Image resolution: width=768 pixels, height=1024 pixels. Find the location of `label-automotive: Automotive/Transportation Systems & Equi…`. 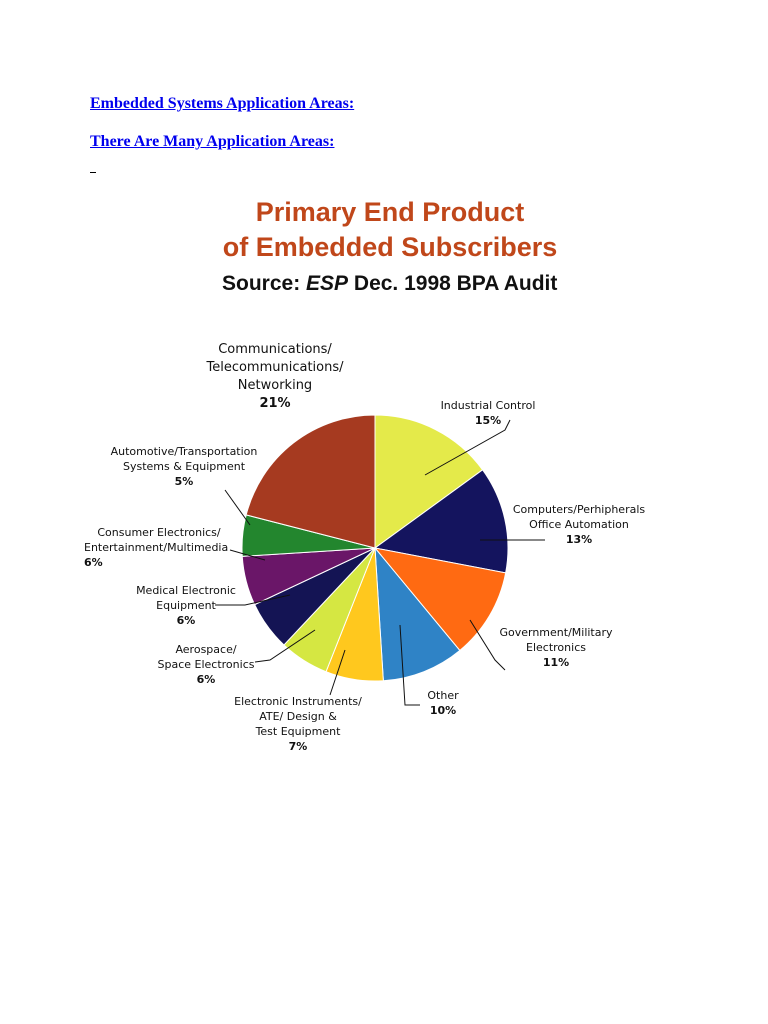

label-automotive: Automotive/Transportation Systems & Equi… is located at coordinates (184, 466).